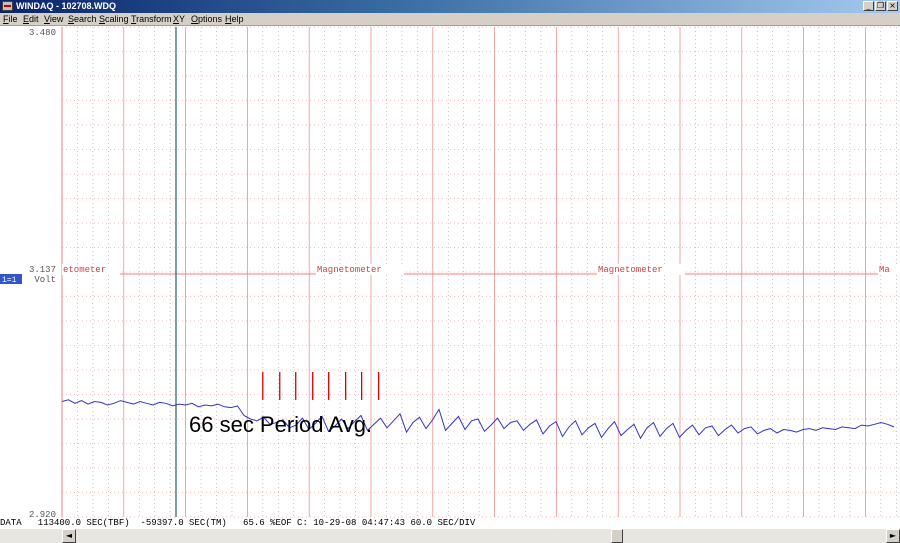 Image resolution: width=900 pixels, height=543 pixels. I want to click on menu-view: View, so click(54, 19).